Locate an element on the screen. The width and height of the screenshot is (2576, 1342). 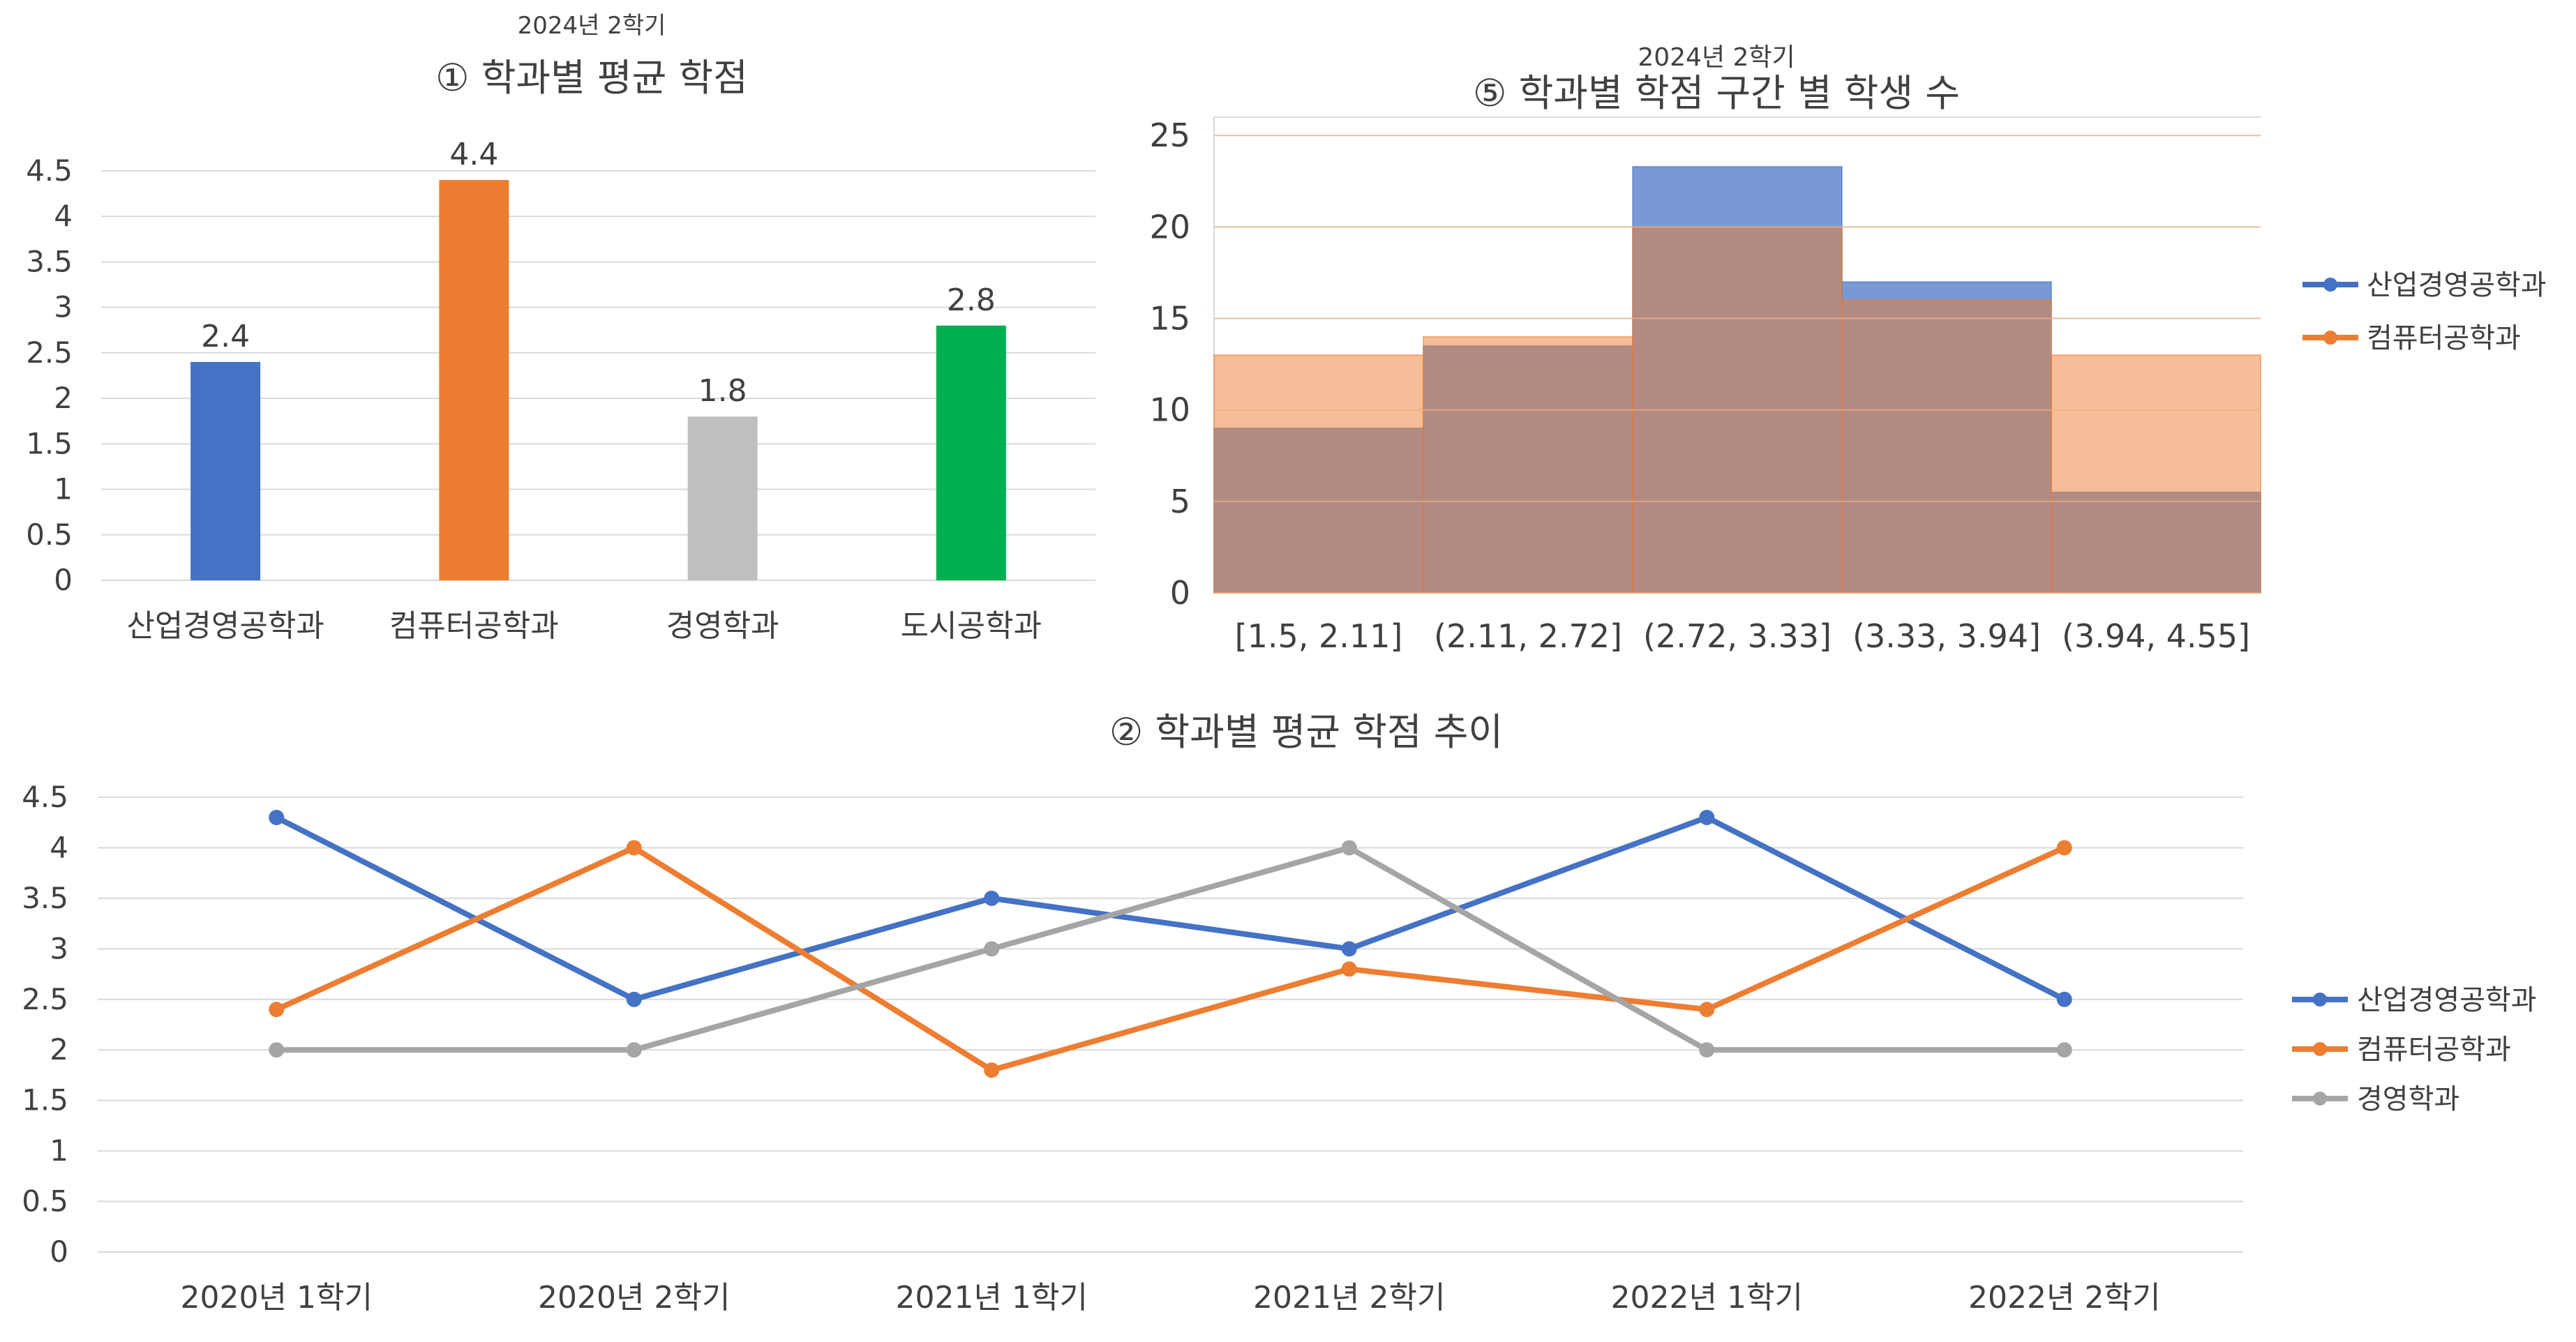
x-tick-label: (2.11, 2.72] is located at coordinates (1528, 636).